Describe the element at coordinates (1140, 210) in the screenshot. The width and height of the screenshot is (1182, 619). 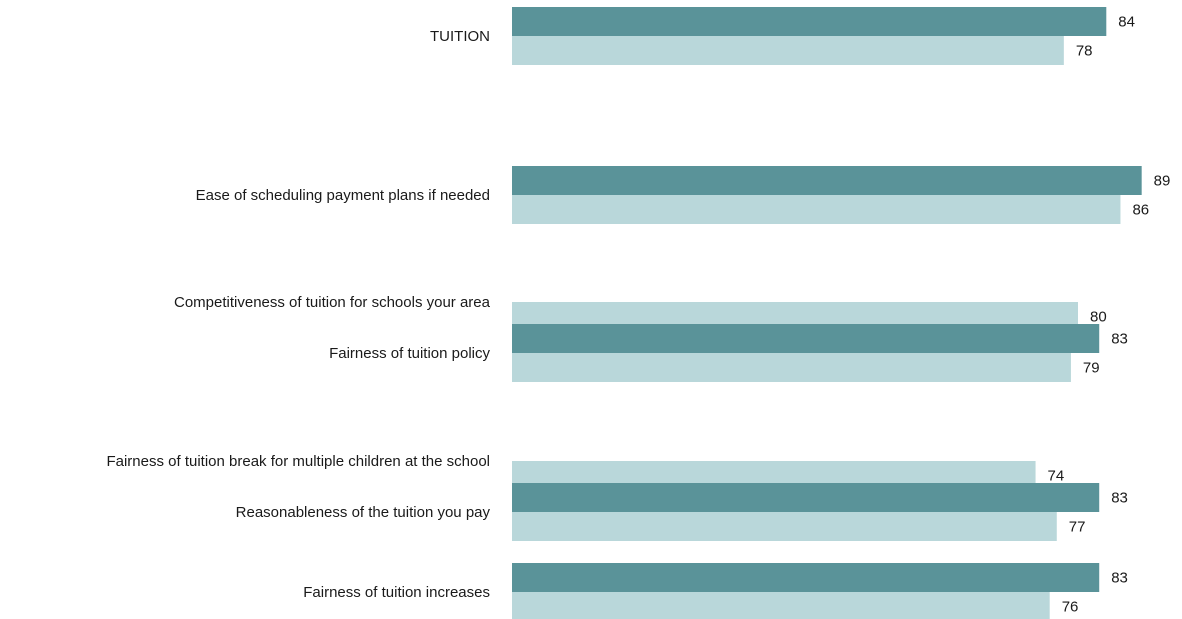
I see `value-label: 86` at that location.